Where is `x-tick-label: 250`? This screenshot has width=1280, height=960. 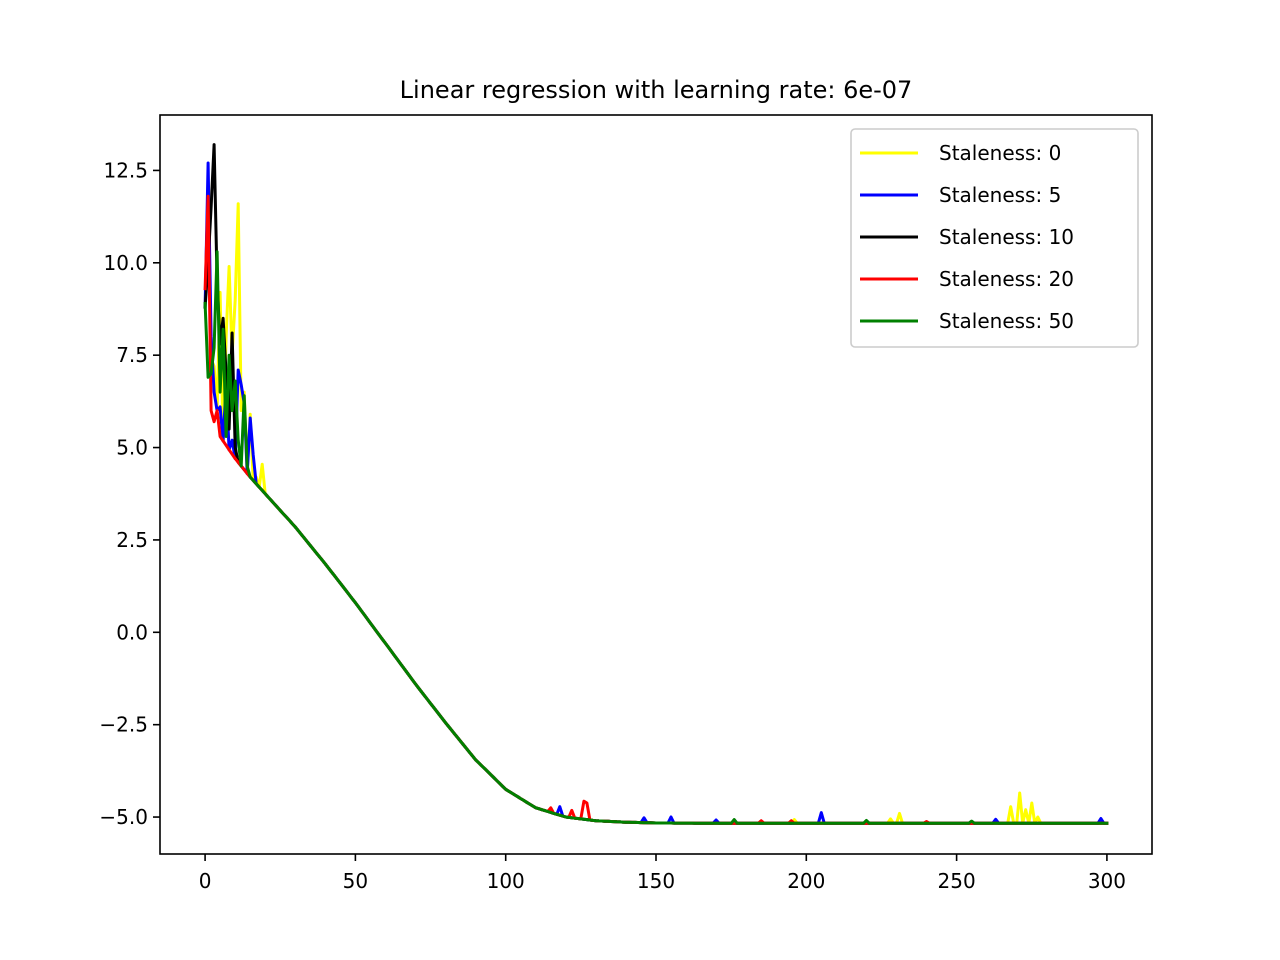
x-tick-label: 250 is located at coordinates (957, 881).